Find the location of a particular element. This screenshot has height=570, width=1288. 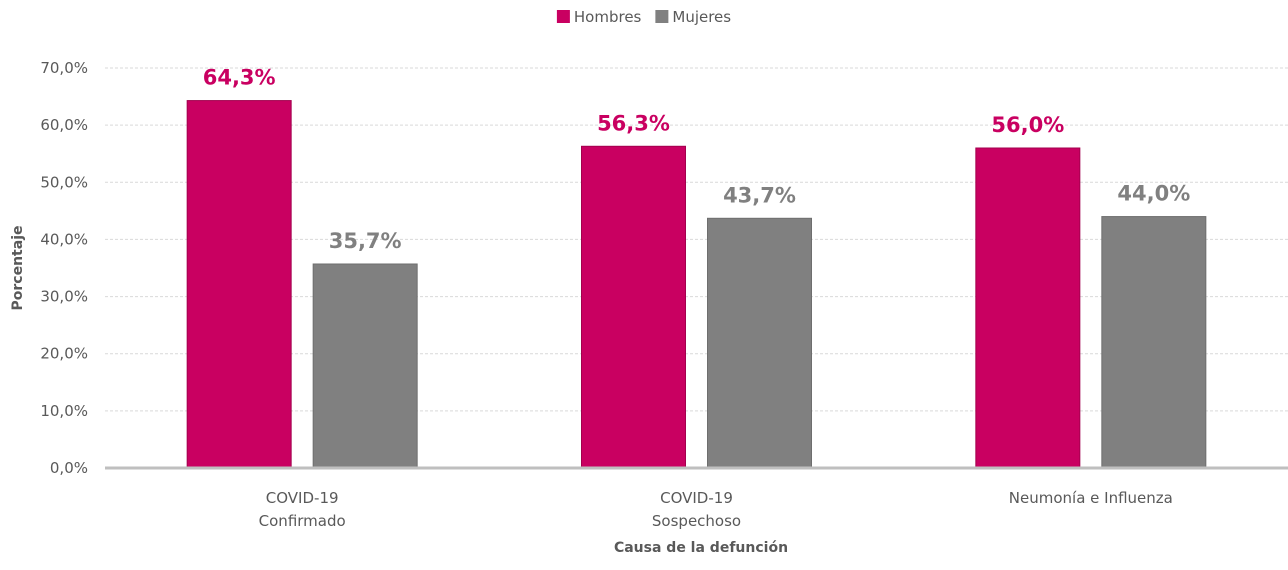

y-tick-label: 20,0% is located at coordinates (64, 354).